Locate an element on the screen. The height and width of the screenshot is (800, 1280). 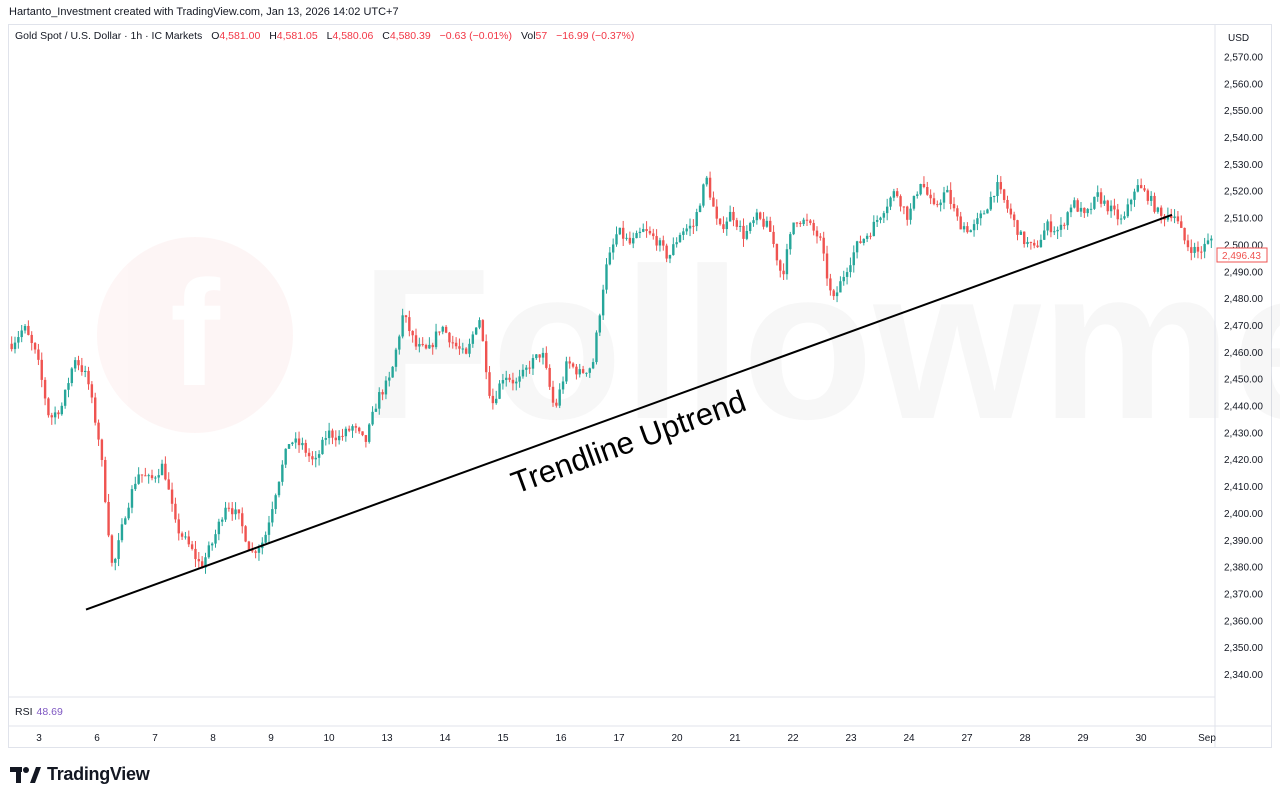
currency-label: USD is located at coordinates (1238, 38).